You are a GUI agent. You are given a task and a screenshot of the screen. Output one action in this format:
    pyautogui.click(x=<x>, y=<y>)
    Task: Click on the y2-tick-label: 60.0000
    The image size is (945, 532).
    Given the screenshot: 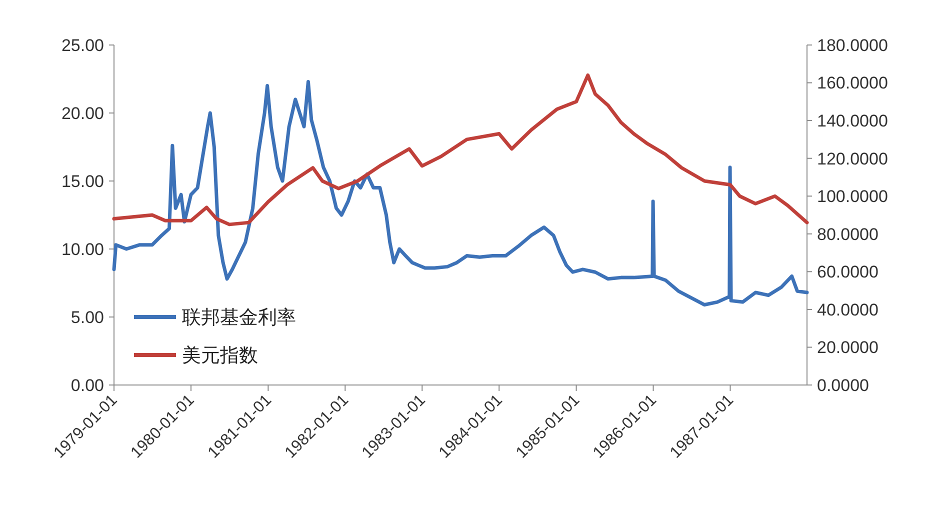 What is the action you would take?
    pyautogui.click(x=847, y=272)
    